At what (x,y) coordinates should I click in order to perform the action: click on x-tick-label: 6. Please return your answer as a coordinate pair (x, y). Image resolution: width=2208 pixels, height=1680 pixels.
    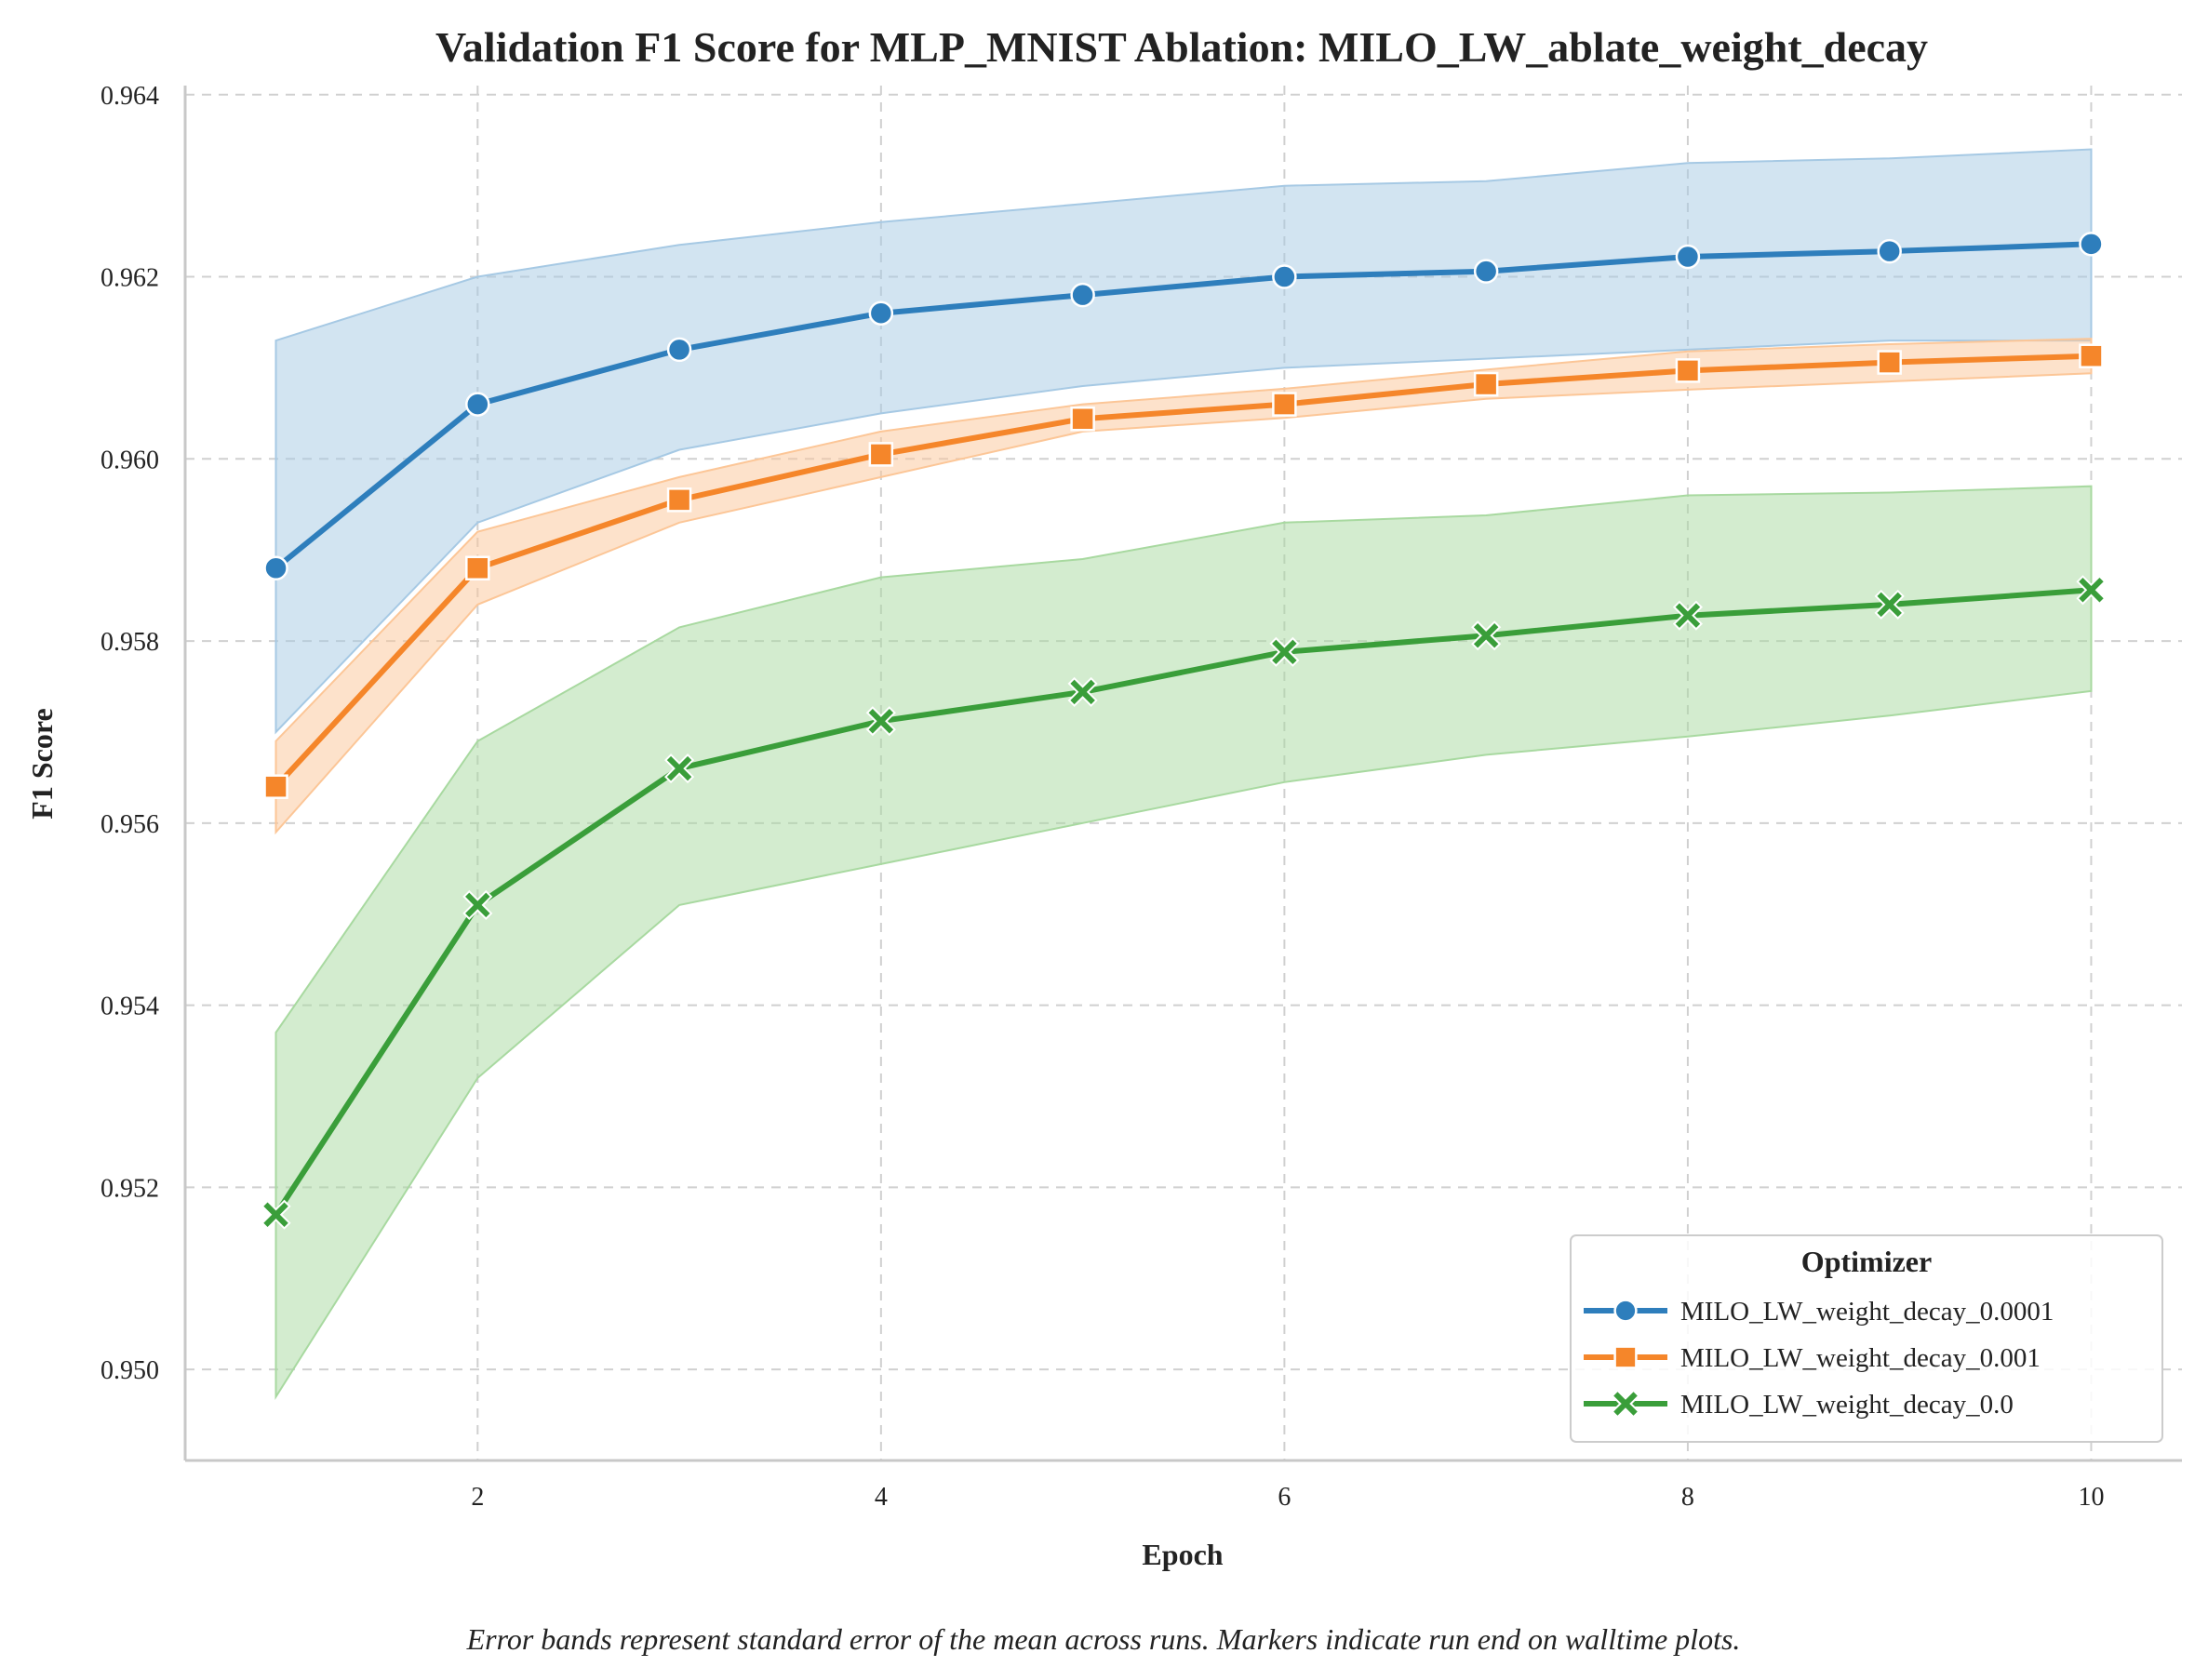
    Looking at the image, I should click on (1284, 1497).